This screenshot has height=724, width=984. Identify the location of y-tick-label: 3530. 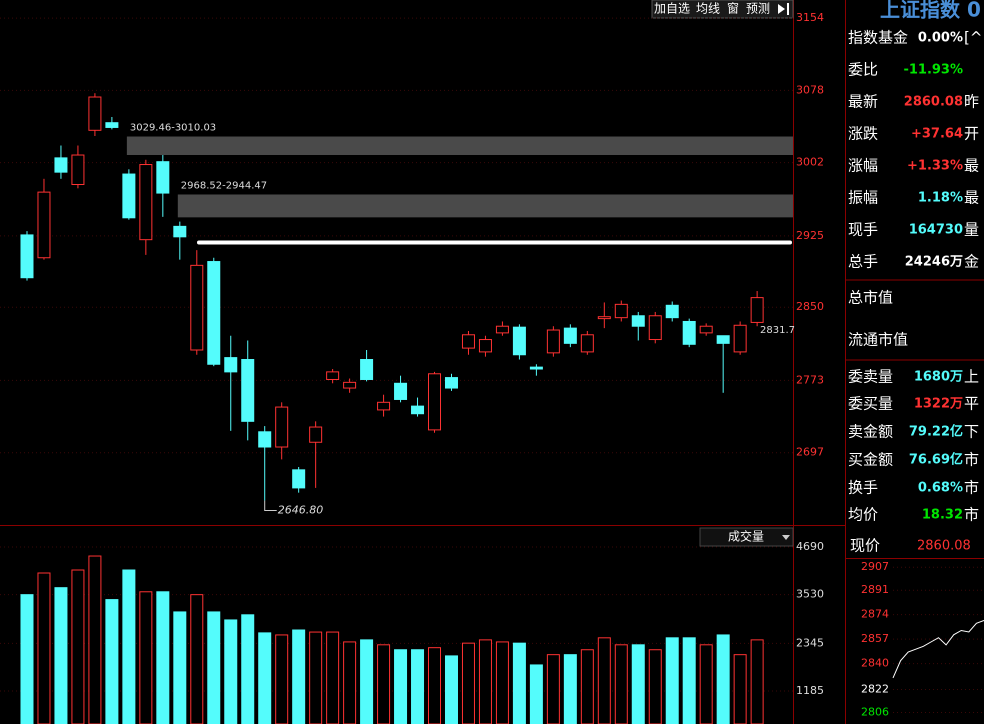
(810, 594).